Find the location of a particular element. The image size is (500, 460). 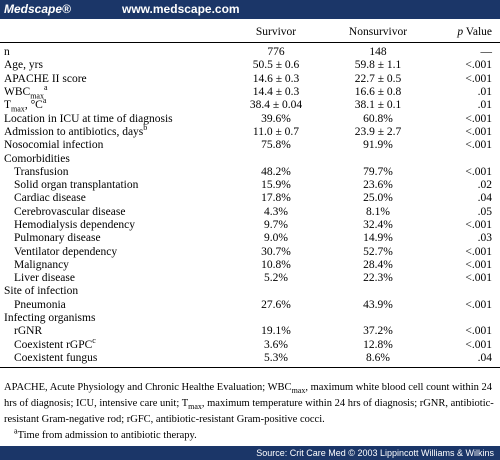

row-label: Admission to antibiotics, daysb is located at coordinates (113, 131).